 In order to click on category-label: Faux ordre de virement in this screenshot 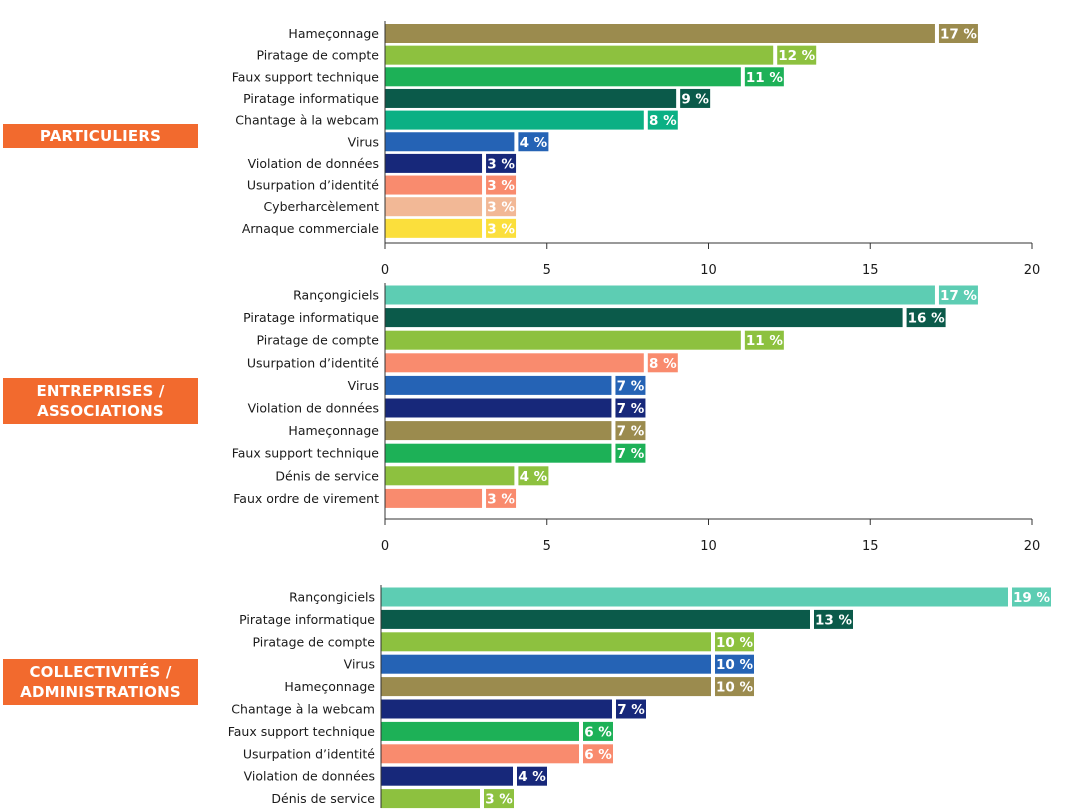, I will do `click(306, 498)`.